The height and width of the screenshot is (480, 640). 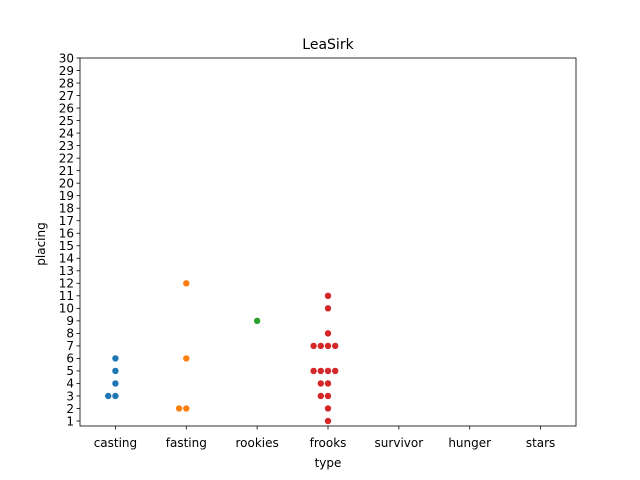 I want to click on y-tick-label: 23, so click(x=66, y=146).